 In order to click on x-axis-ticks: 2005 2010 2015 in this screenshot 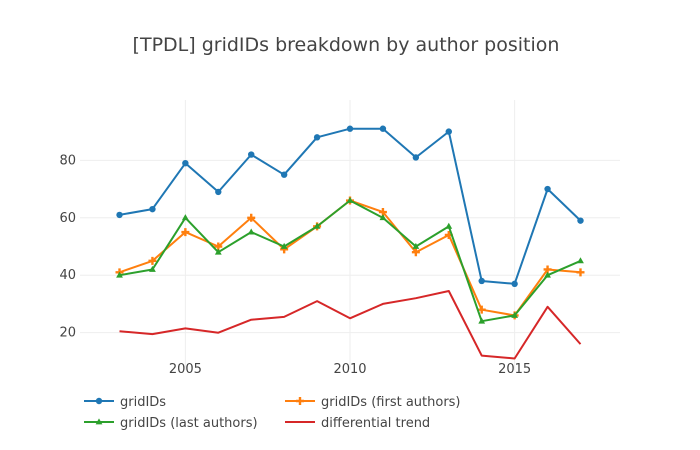, I will do `click(350, 369)`.